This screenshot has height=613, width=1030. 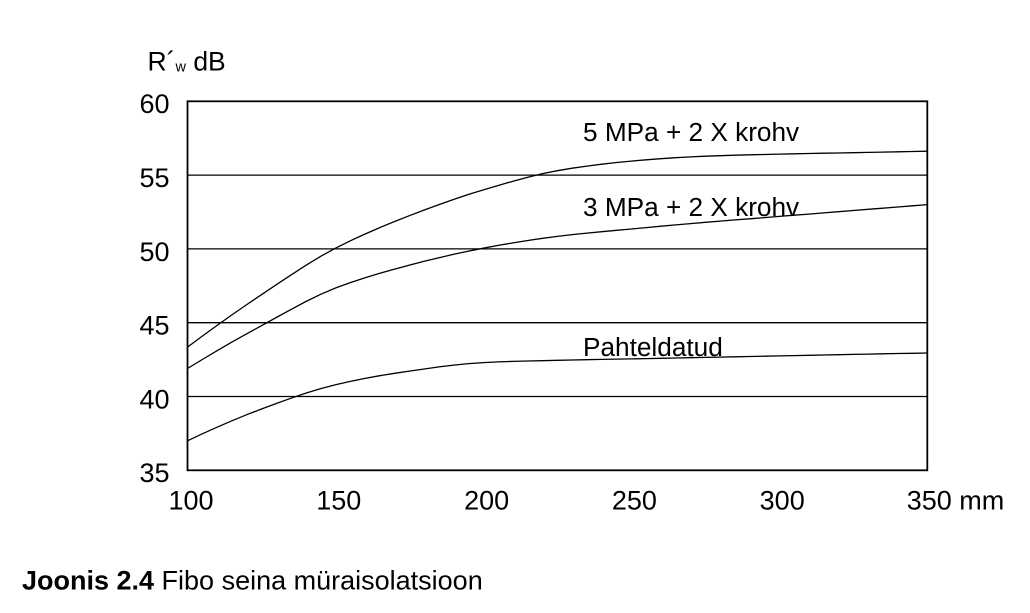 I want to click on svg-text: 5 MPa + 2 X krohv, so click(x=691, y=132).